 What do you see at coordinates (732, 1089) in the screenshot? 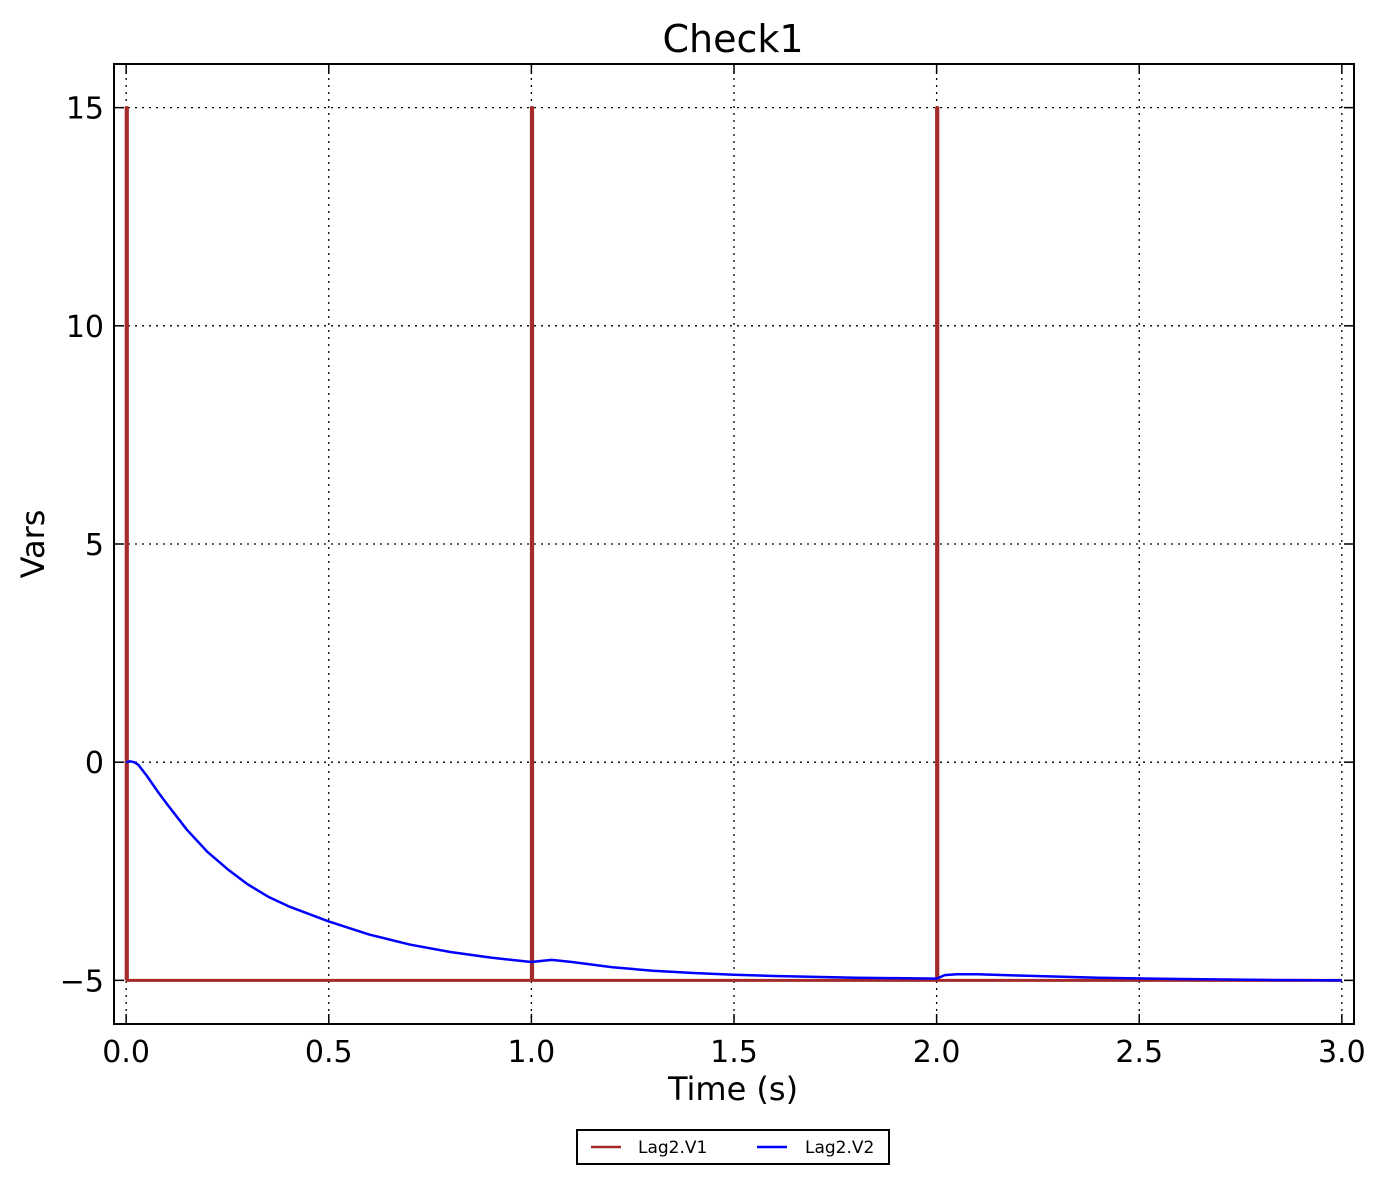
I see `x-axis-label: Time (s)` at bounding box center [732, 1089].